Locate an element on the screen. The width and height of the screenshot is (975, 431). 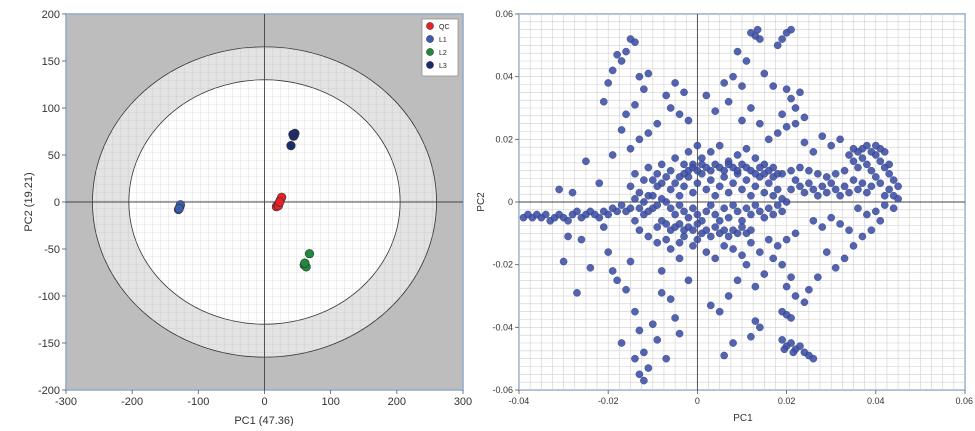
legend-label-l2: L2 is located at coordinates (443, 53).